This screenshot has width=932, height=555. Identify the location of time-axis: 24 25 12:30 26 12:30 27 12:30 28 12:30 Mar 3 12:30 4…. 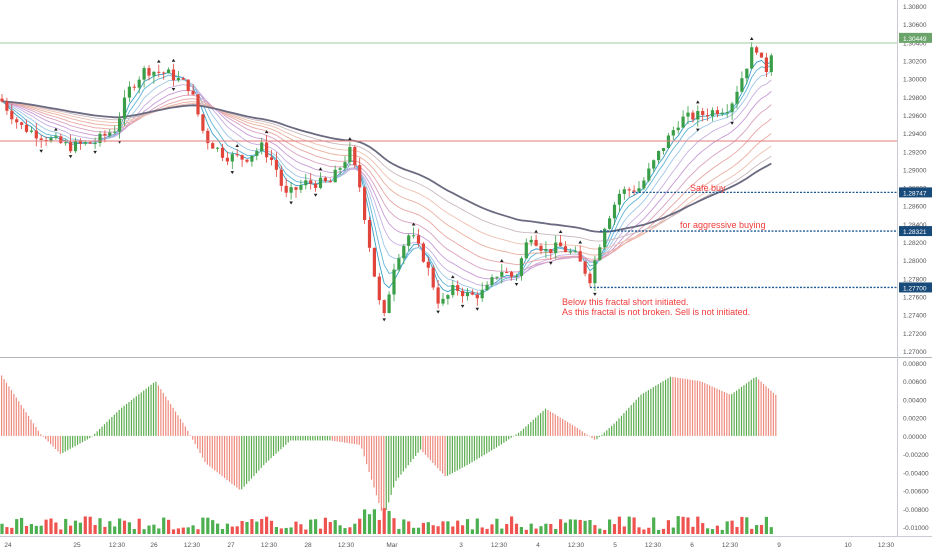
(449, 545).